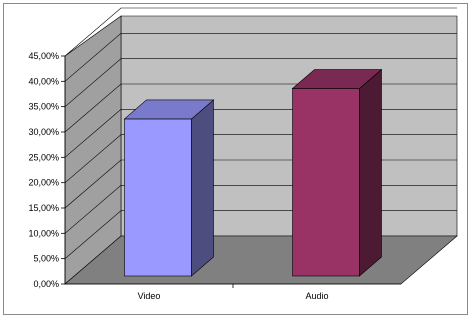 This screenshot has height=320, width=473. What do you see at coordinates (43, 208) in the screenshot?
I see `y-tick-label: 15,00%` at bounding box center [43, 208].